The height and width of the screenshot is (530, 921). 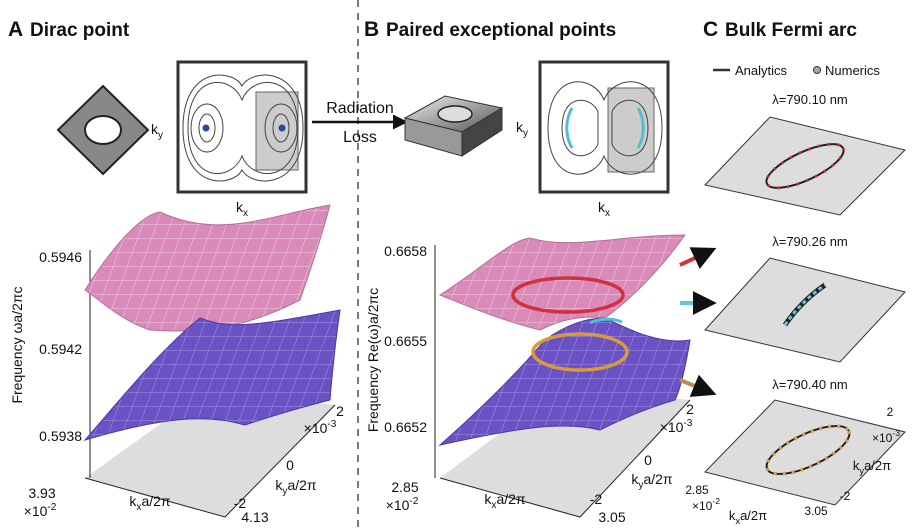 What do you see at coordinates (254, 517) in the screenshot?
I see `x-tick-label: 4.13` at bounding box center [254, 517].